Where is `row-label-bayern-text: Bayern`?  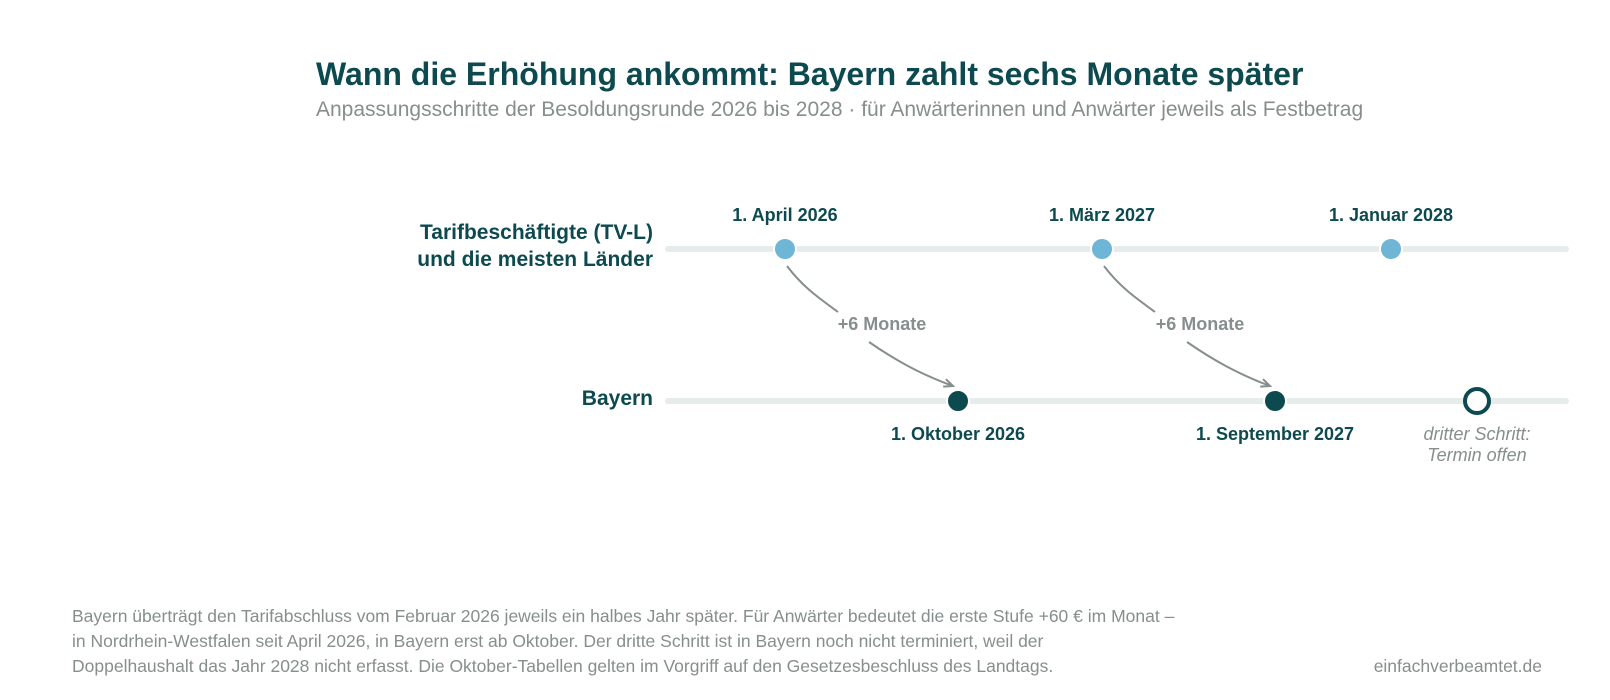 row-label-bayern-text: Bayern is located at coordinates (617, 398).